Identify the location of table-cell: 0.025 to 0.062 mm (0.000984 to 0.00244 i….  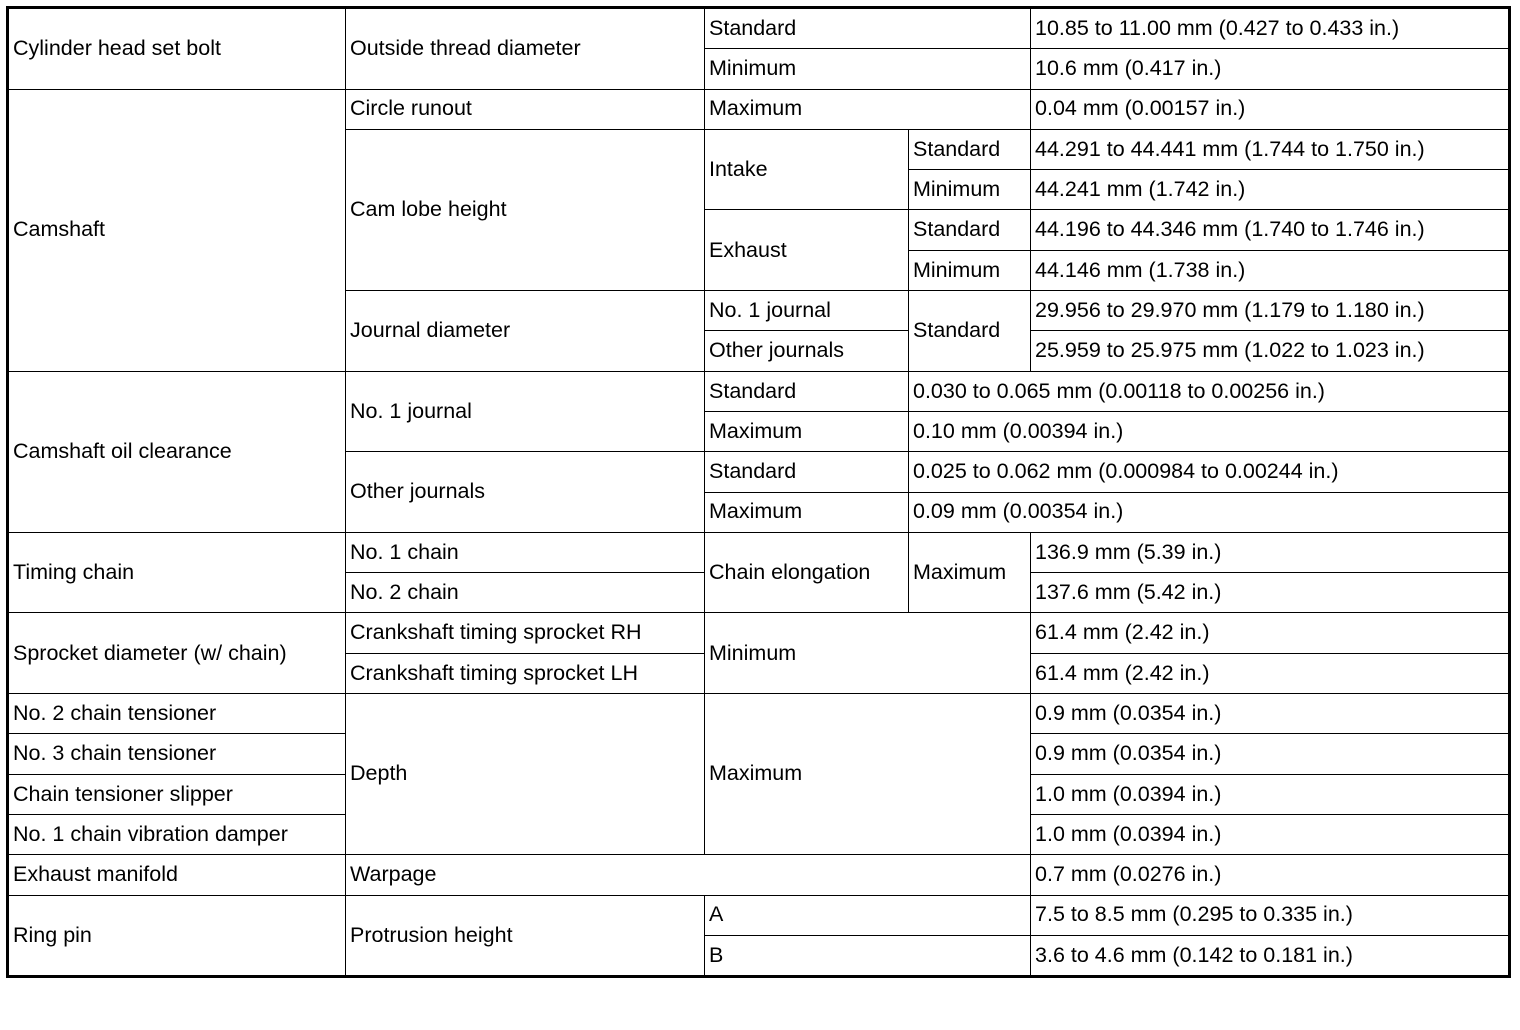
(1209, 472).